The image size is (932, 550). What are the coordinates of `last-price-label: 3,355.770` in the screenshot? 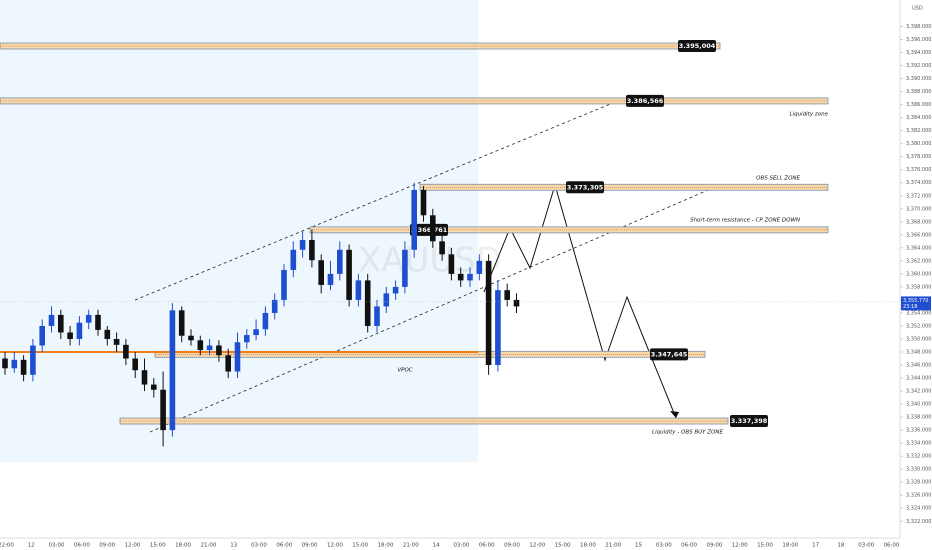 It's located at (915, 301).